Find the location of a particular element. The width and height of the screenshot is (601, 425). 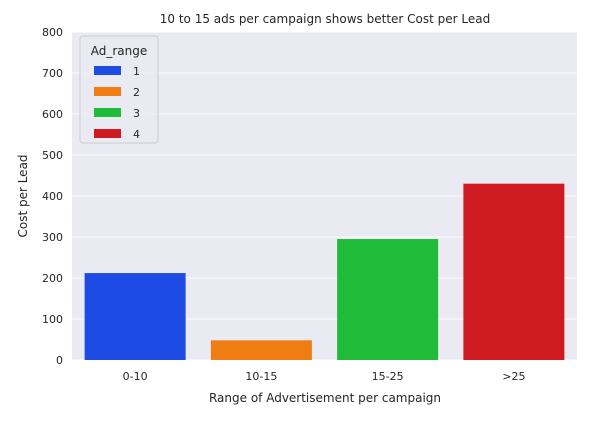

y-tick-label: 0 is located at coordinates (59, 360).